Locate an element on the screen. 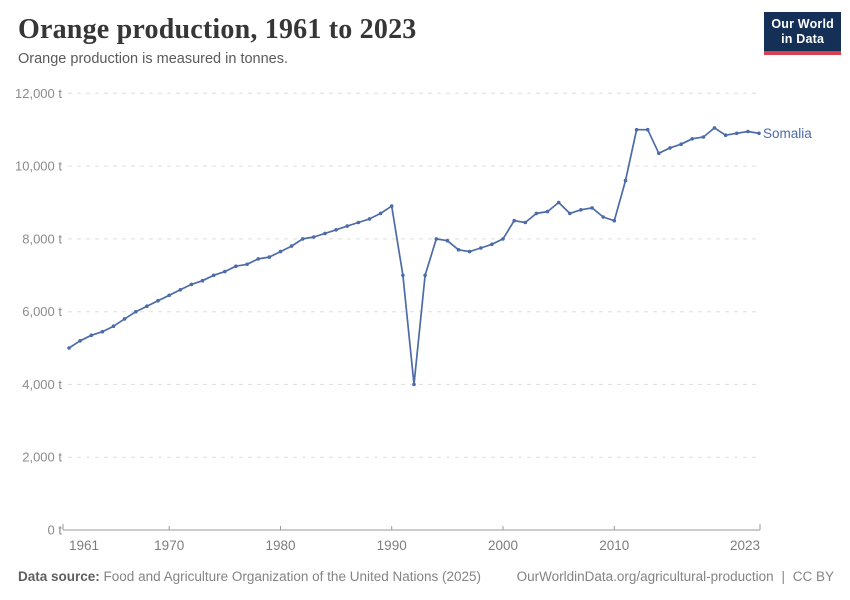 The image size is (850, 600). y-axis-tick-label: 0 t is located at coordinates (55, 530).